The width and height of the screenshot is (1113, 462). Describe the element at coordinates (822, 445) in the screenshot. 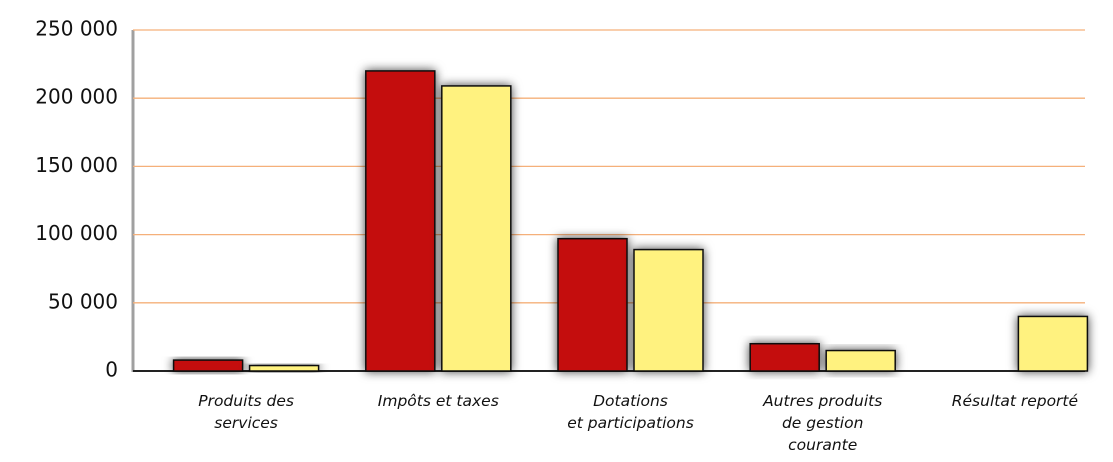

I see `x-tick-label-line: courante` at that location.